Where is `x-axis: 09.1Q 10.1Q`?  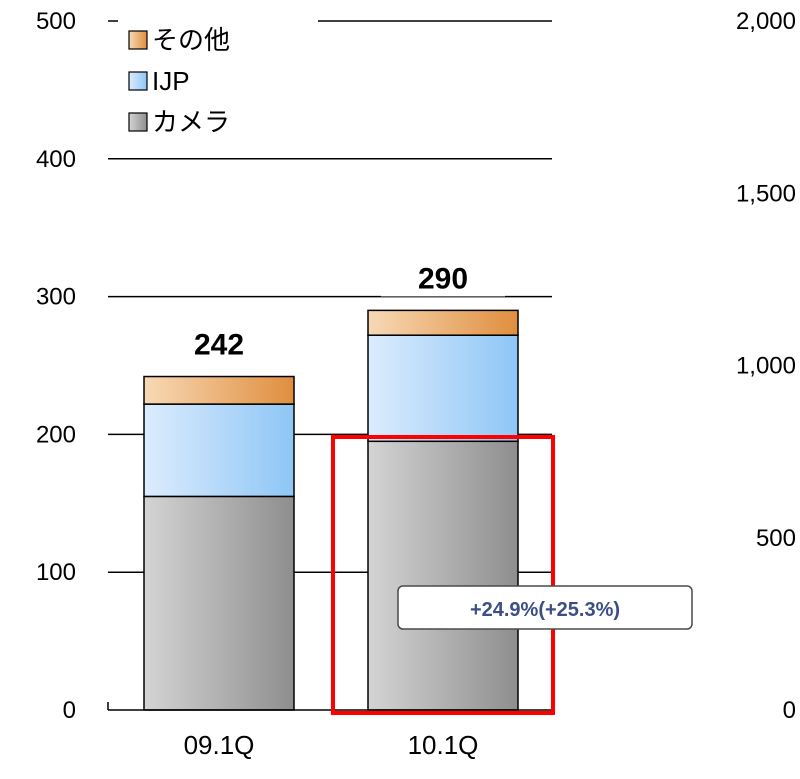 x-axis: 09.1Q 10.1Q is located at coordinates (330, 734).